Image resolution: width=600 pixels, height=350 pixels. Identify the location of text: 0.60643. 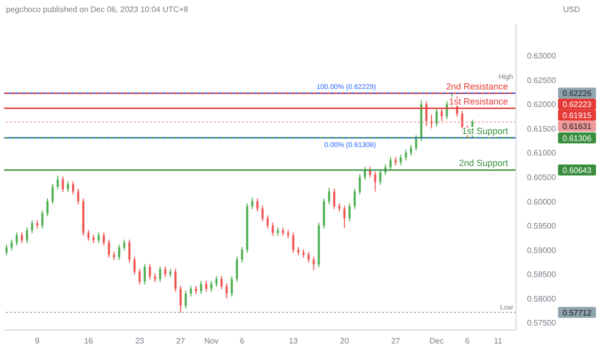
(577, 171).